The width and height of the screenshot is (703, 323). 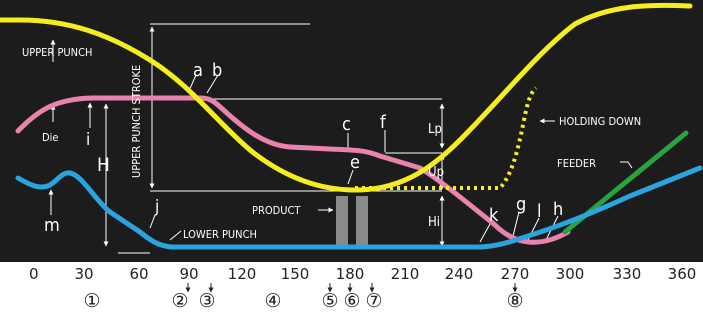 I want to click on stage-7: ⑦, so click(x=373, y=301).